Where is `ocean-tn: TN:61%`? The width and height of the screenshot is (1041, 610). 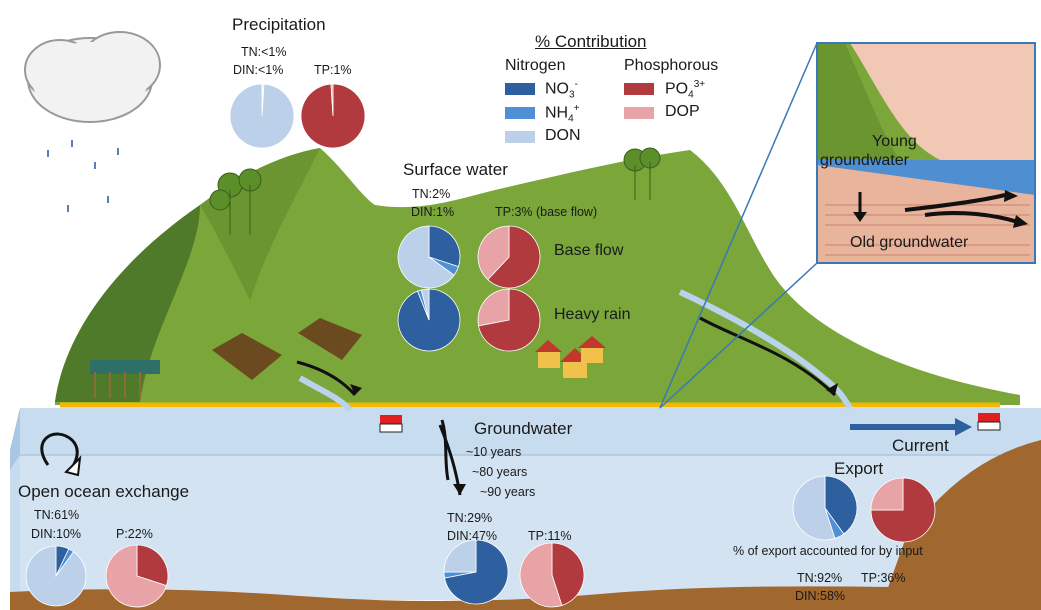 ocean-tn: TN:61% is located at coordinates (57, 515).